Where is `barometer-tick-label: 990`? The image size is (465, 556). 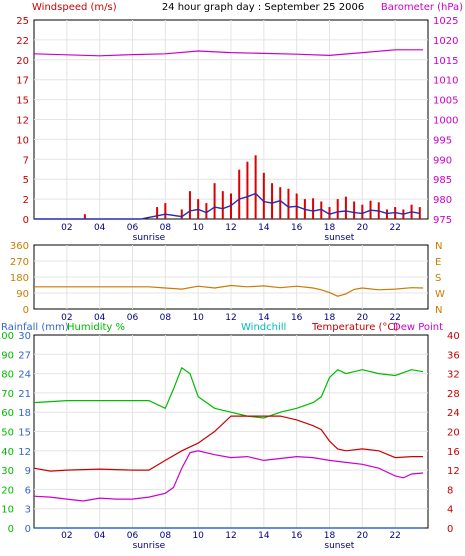 barometer-tick-label: 990 is located at coordinates (442, 160).